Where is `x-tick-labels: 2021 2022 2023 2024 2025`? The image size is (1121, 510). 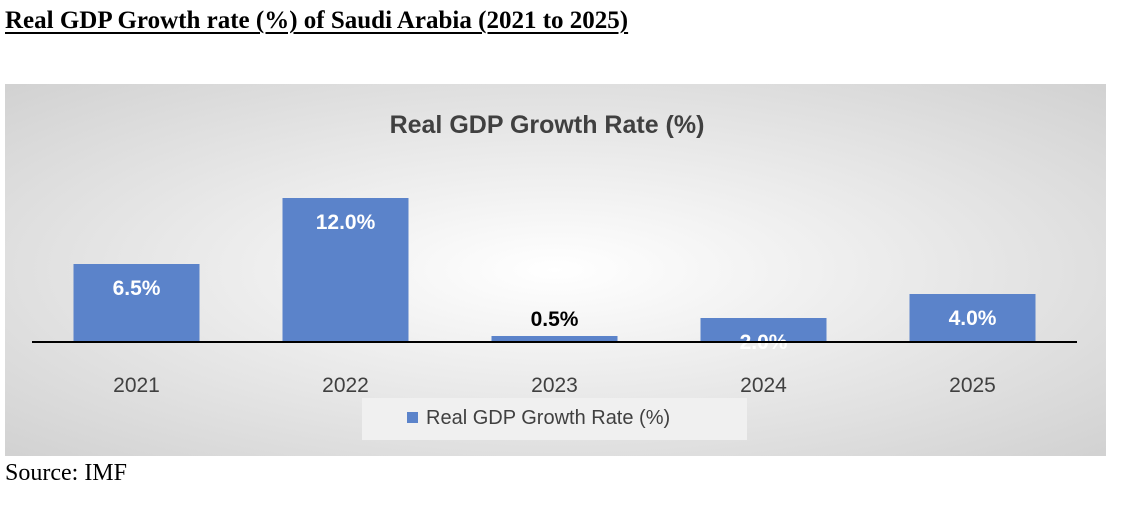 x-tick-labels: 2021 2022 2023 2024 2025 is located at coordinates (554, 385).